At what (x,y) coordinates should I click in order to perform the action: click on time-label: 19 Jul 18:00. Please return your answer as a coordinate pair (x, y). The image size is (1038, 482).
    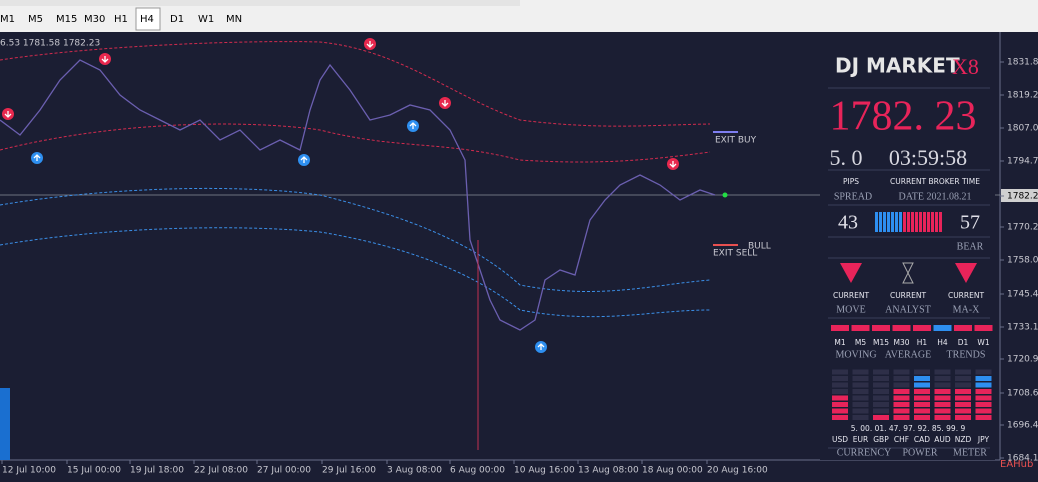
    Looking at the image, I should click on (157, 471).